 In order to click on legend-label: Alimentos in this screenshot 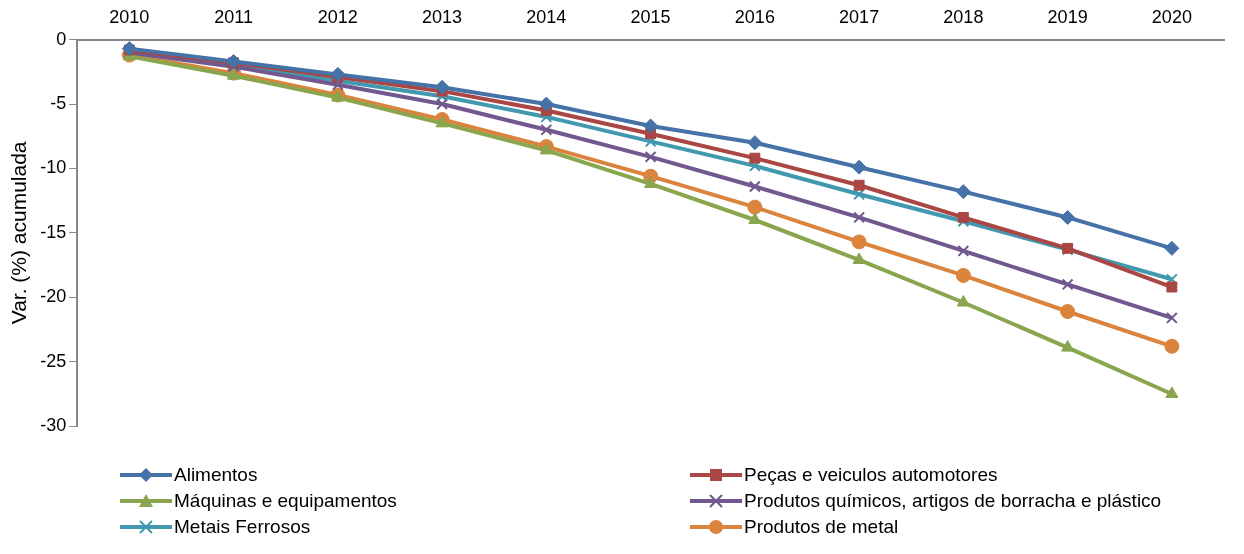, I will do `click(216, 475)`.